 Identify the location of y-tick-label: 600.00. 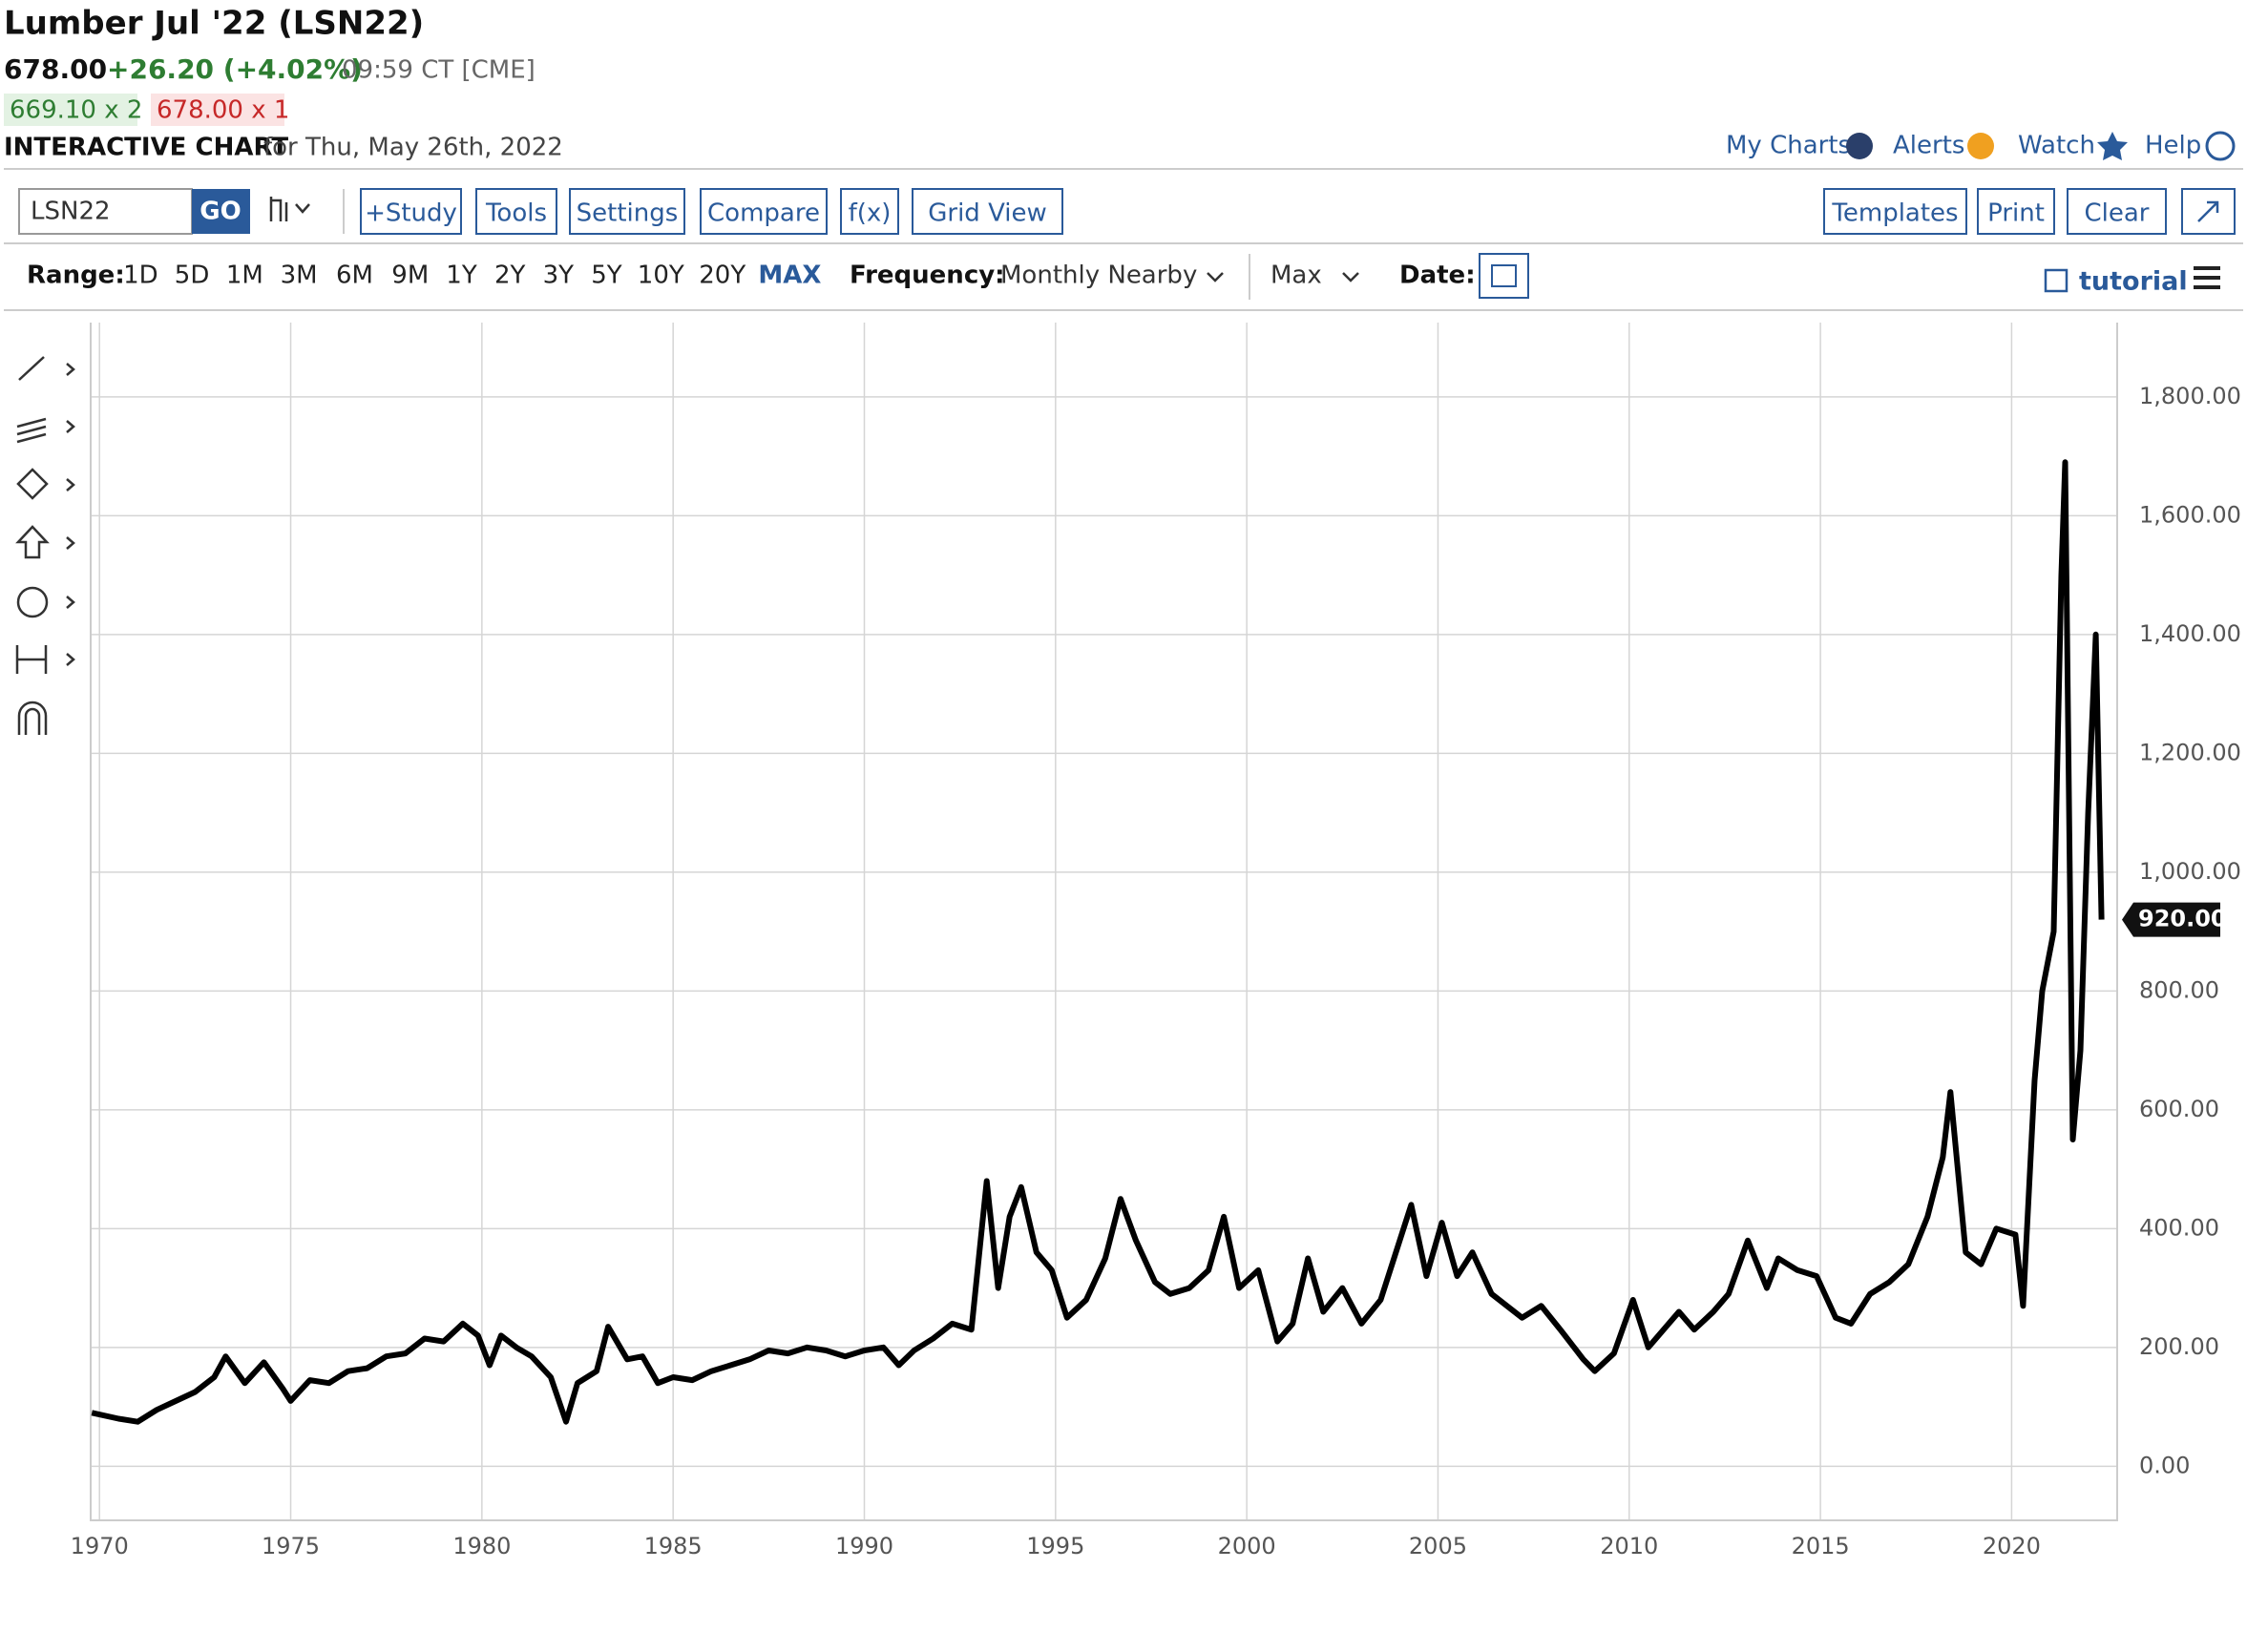
(2179, 1109).